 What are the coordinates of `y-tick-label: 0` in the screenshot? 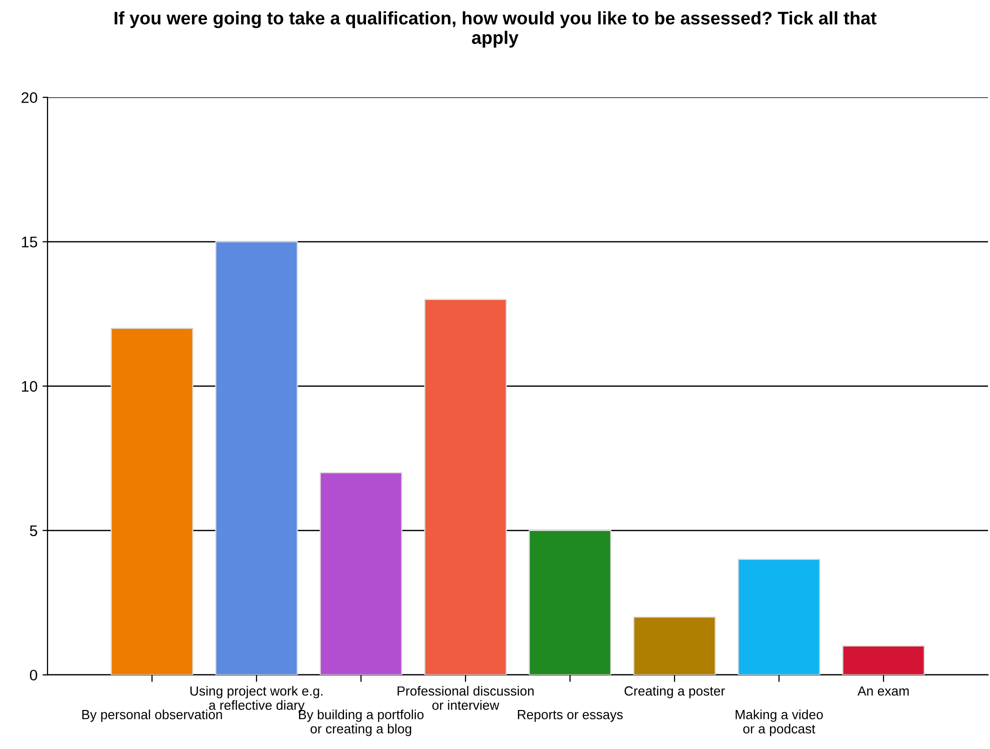 It's located at (34, 675).